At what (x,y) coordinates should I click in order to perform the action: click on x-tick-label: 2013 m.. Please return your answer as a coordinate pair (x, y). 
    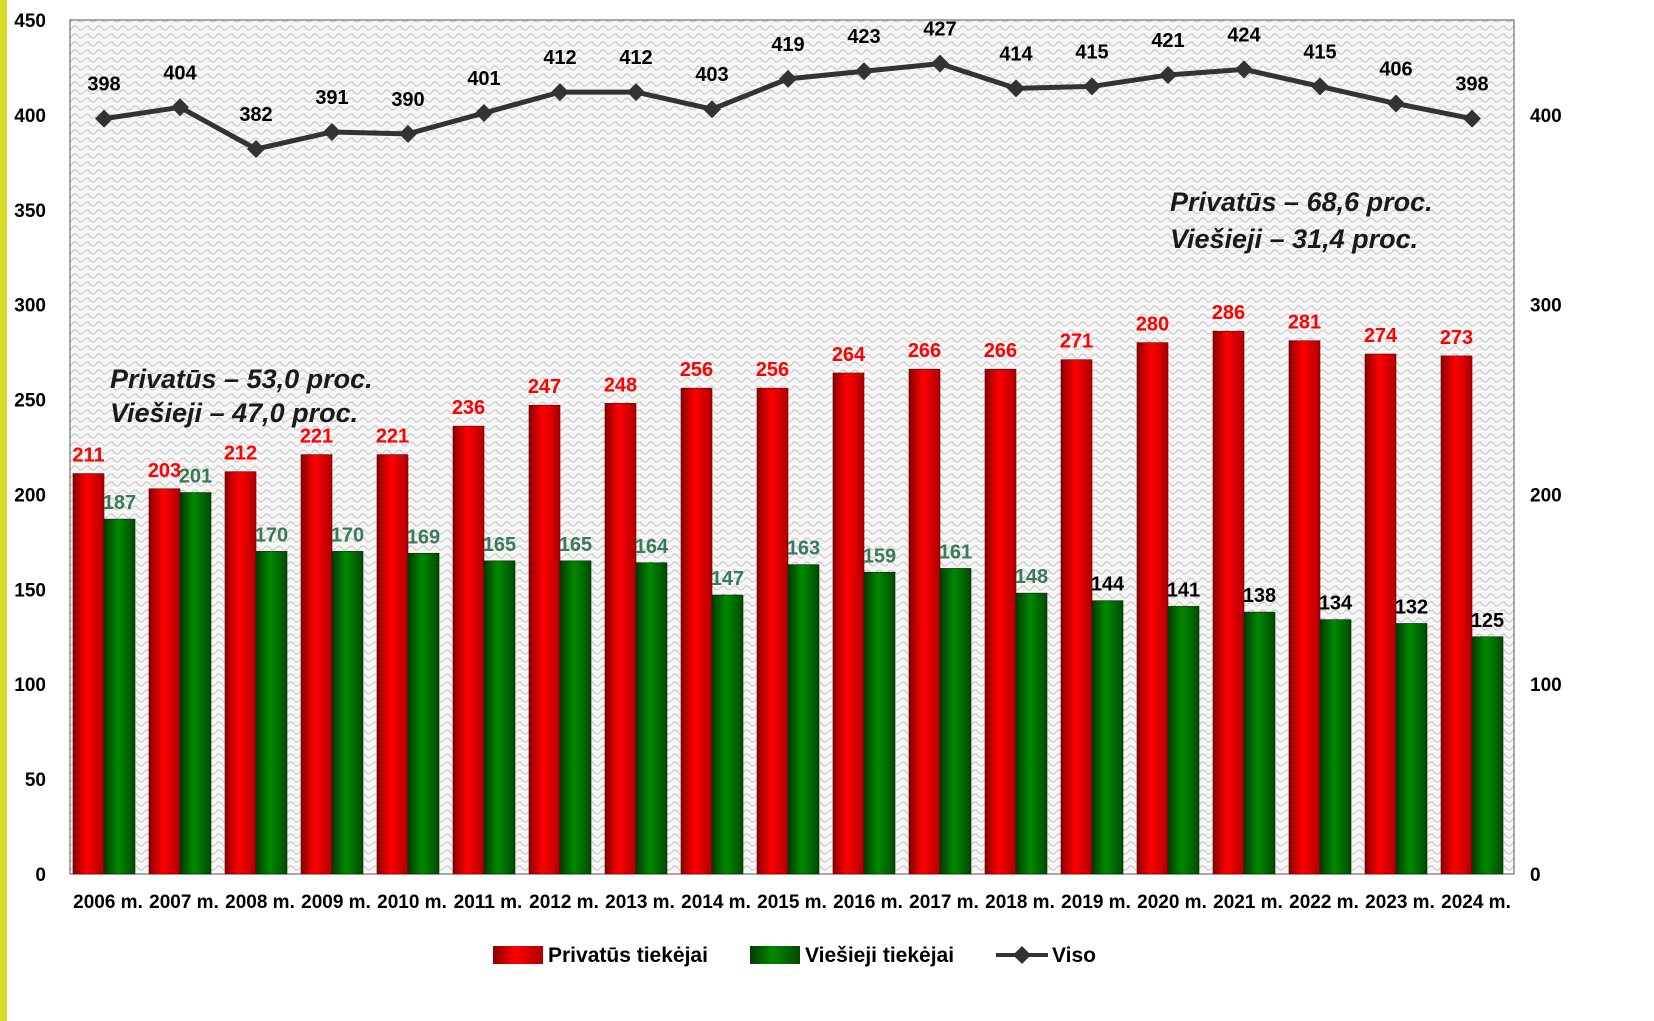
    Looking at the image, I should click on (640, 902).